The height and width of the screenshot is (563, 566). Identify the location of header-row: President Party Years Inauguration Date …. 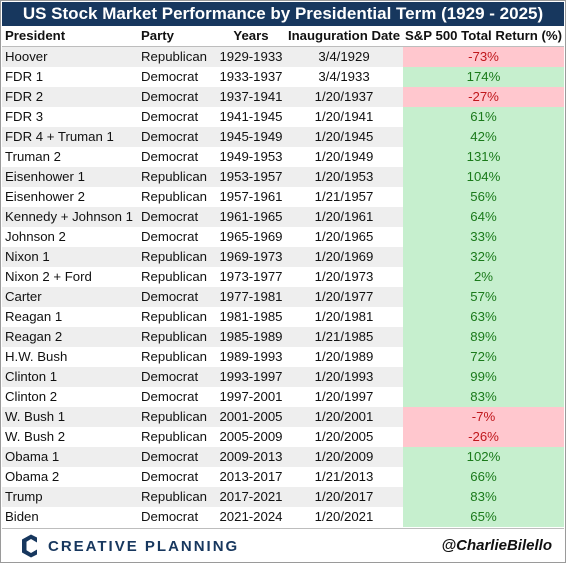
(283, 36).